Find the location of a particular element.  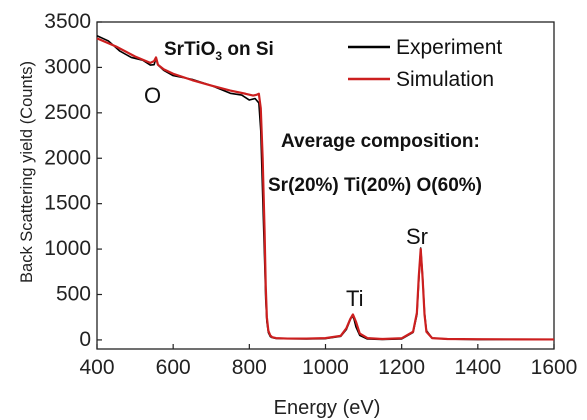

peak-label-o: O is located at coordinates (152, 95).